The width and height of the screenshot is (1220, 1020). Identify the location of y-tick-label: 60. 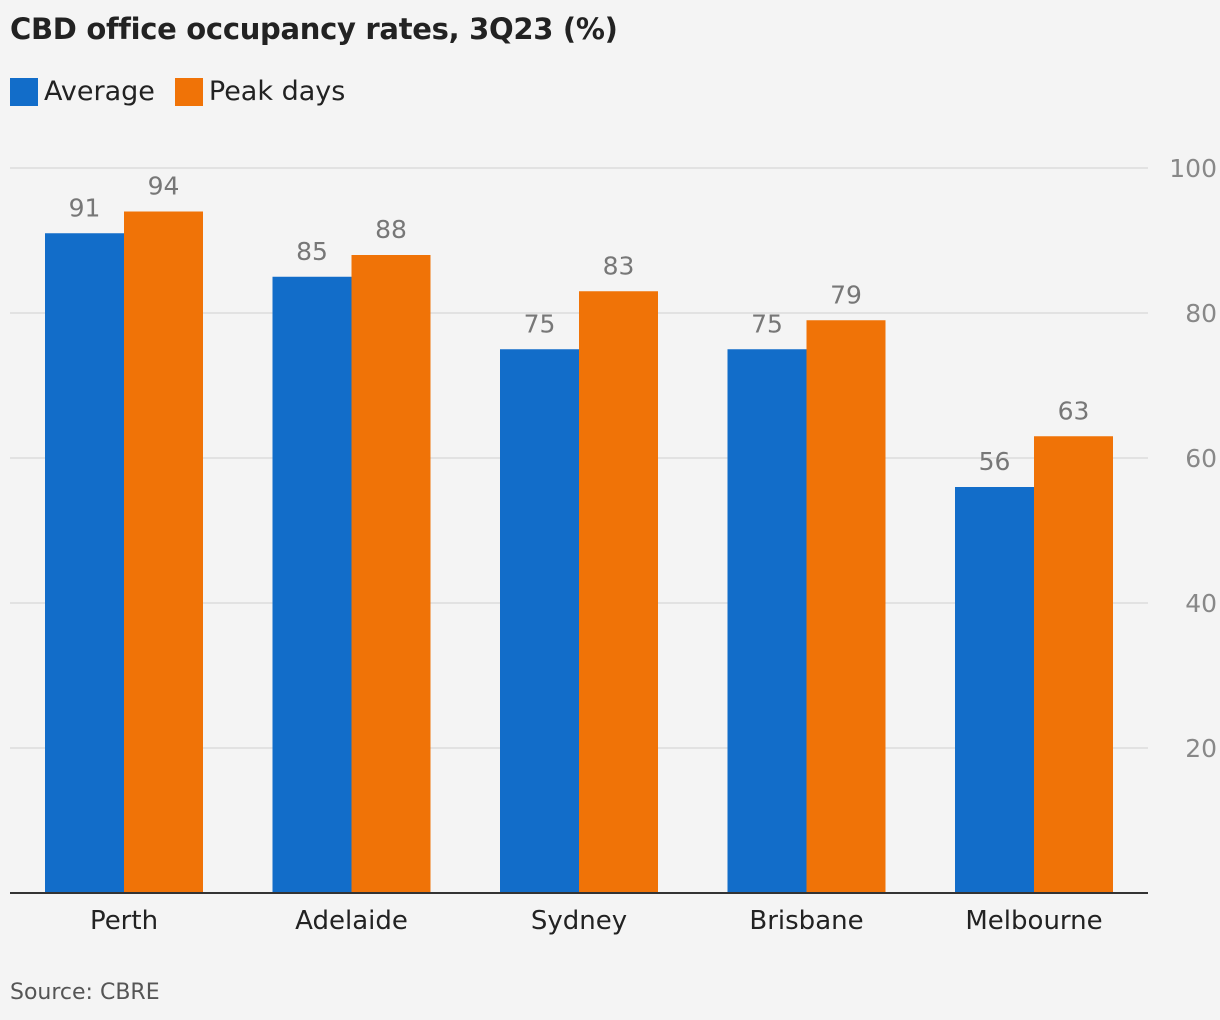
(1201, 458).